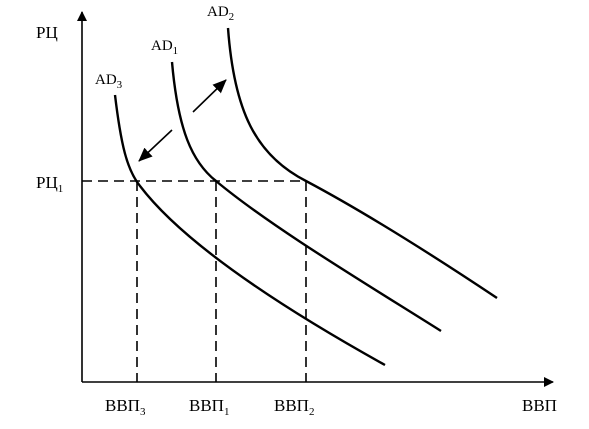 Image resolution: width=589 pixels, height=429 pixels. I want to click on curve-label: AD3, so click(109, 81).